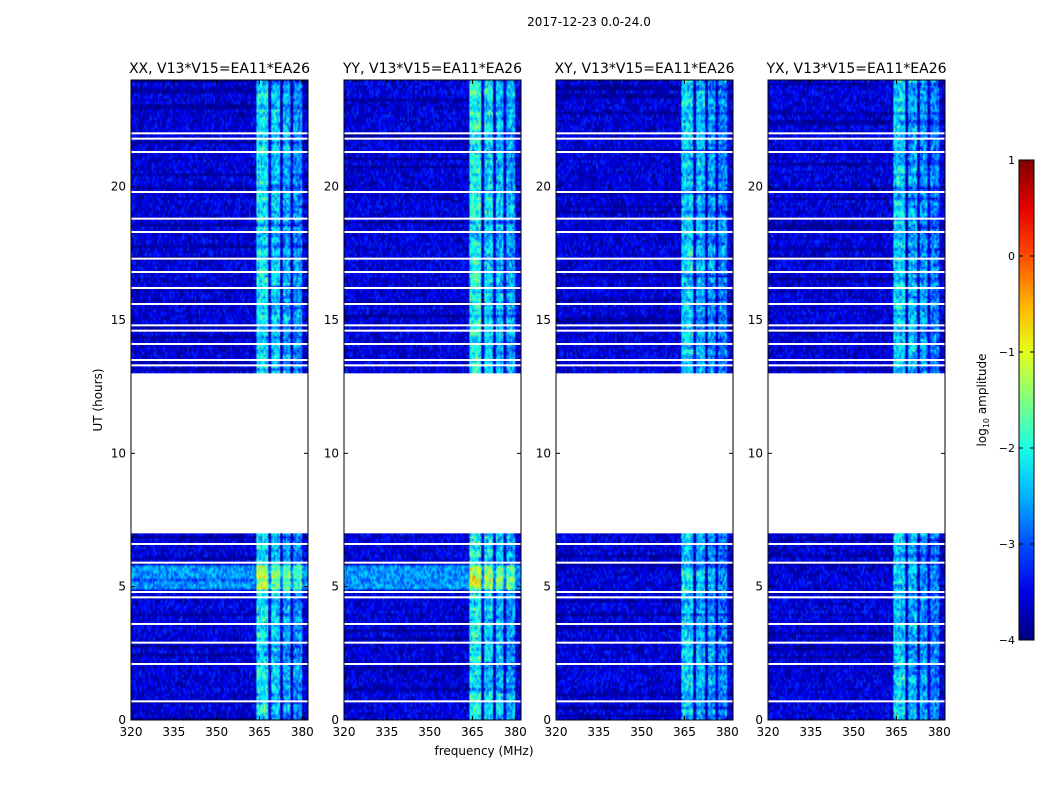 The width and height of the screenshot is (1050, 800). Describe the element at coordinates (589, 22) in the screenshot. I see `figure-title: 2017-12-23 0.0-24.0` at that location.